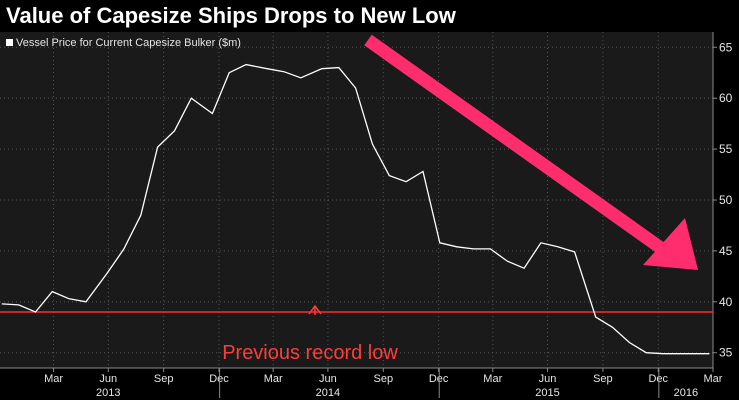 This screenshot has width=739, height=400. I want to click on x-year-label: 2014, so click(328, 393).